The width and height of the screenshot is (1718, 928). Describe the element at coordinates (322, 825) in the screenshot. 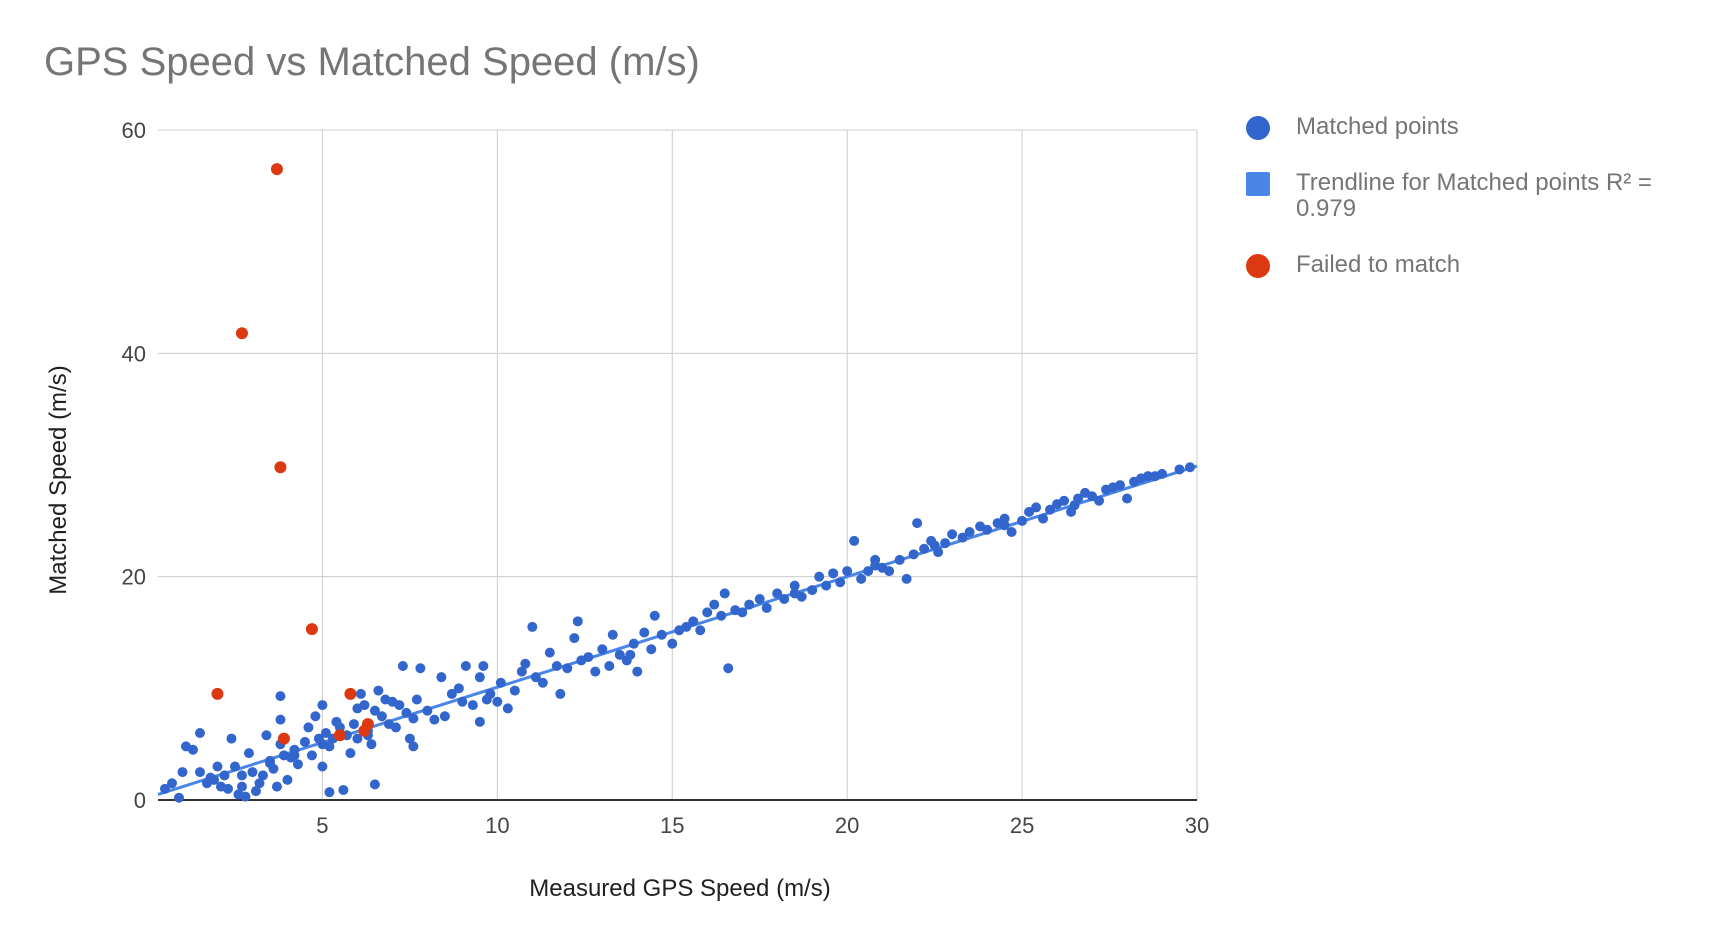

I see `x-tick-label: 5` at that location.